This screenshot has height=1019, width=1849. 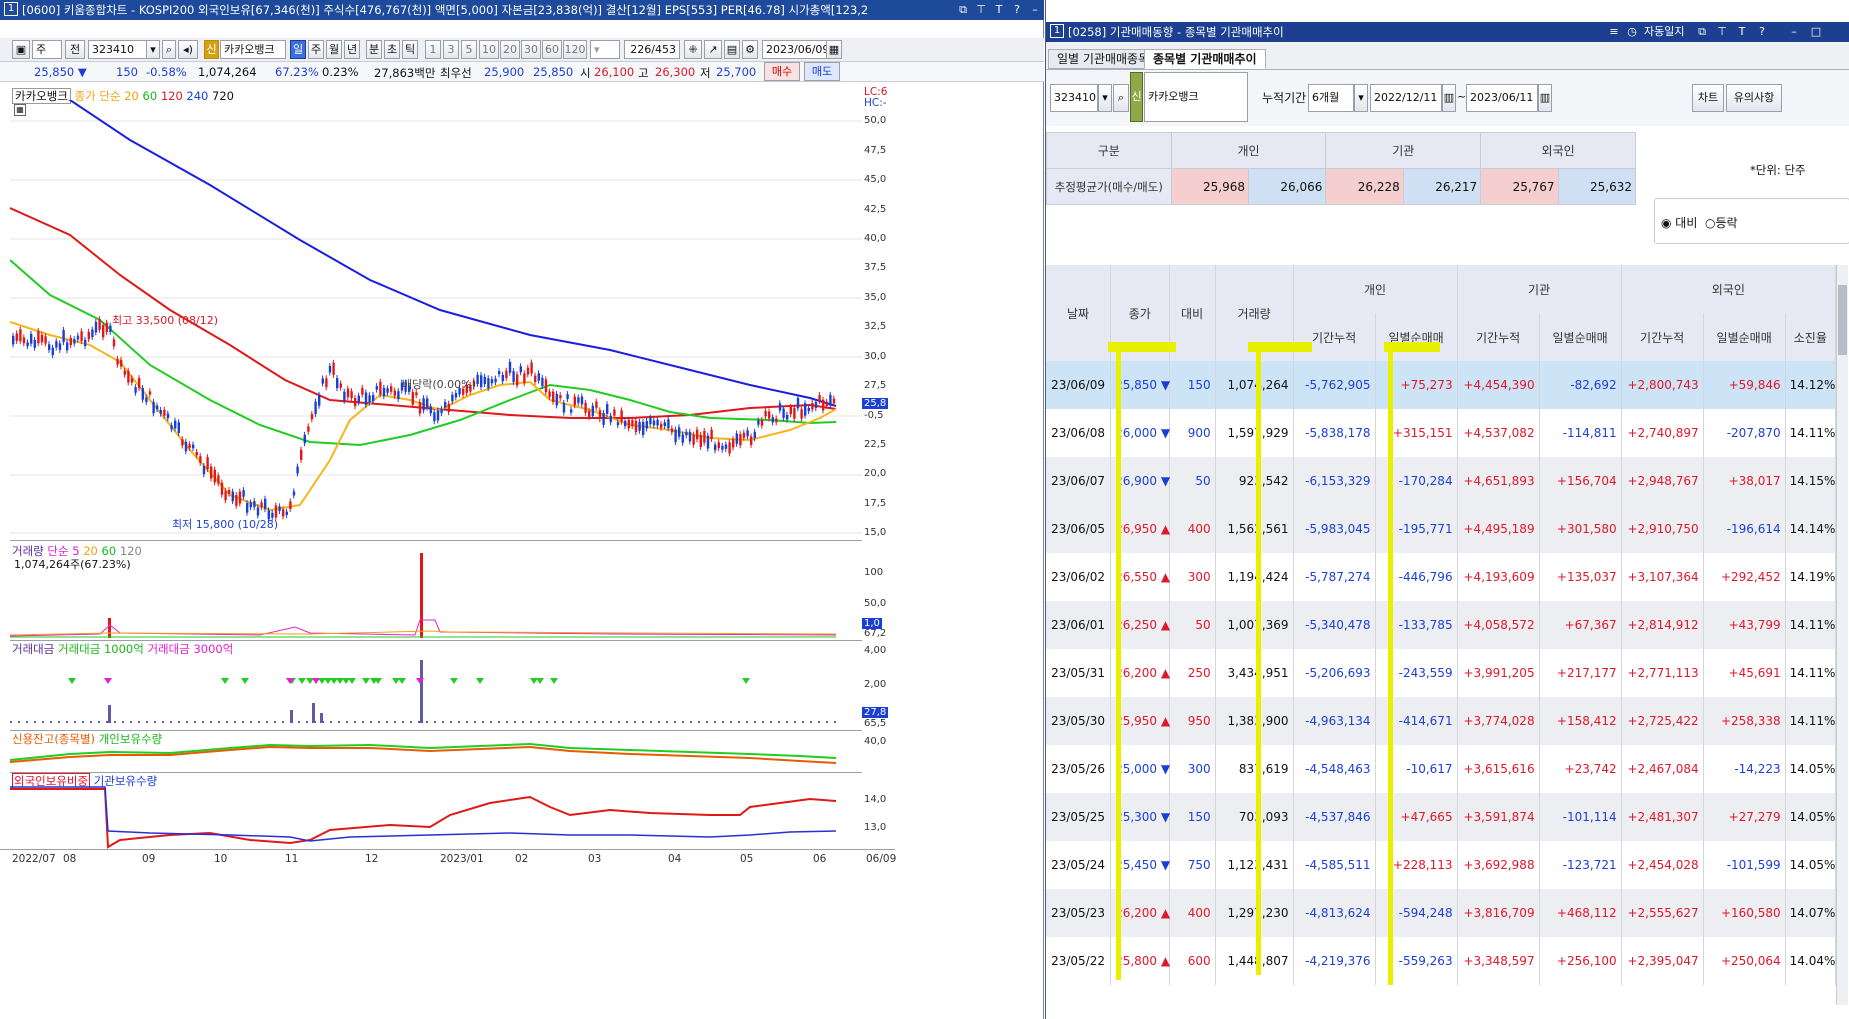 What do you see at coordinates (334, 49) in the screenshot?
I see `period-month-button: 월` at bounding box center [334, 49].